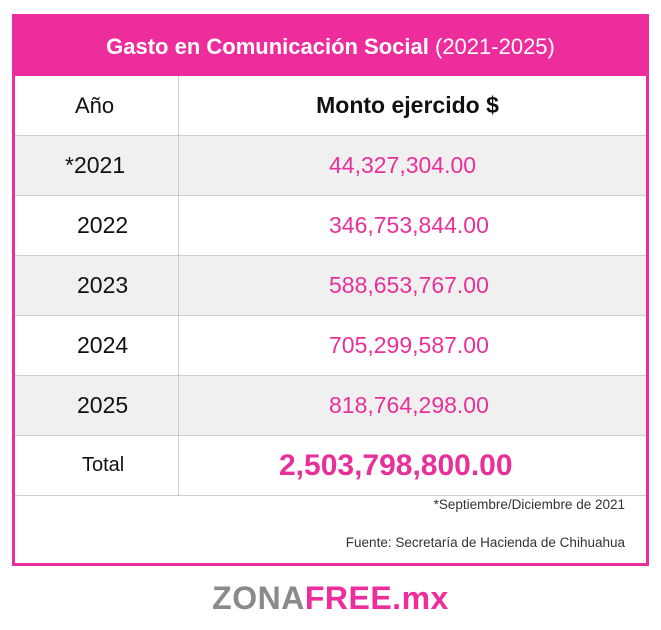 This screenshot has width=661, height=630. What do you see at coordinates (97, 225) in the screenshot?
I see `row-year: 2022` at bounding box center [97, 225].